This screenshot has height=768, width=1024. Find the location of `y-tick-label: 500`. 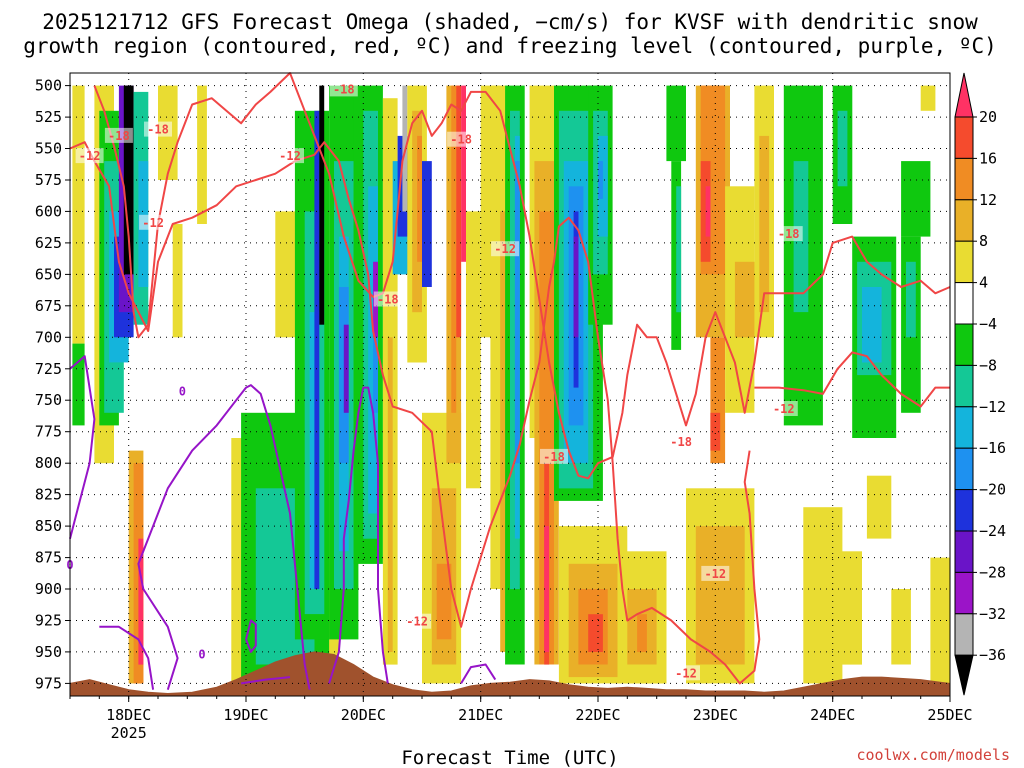

y-tick-label: 500 is located at coordinates (48, 86).